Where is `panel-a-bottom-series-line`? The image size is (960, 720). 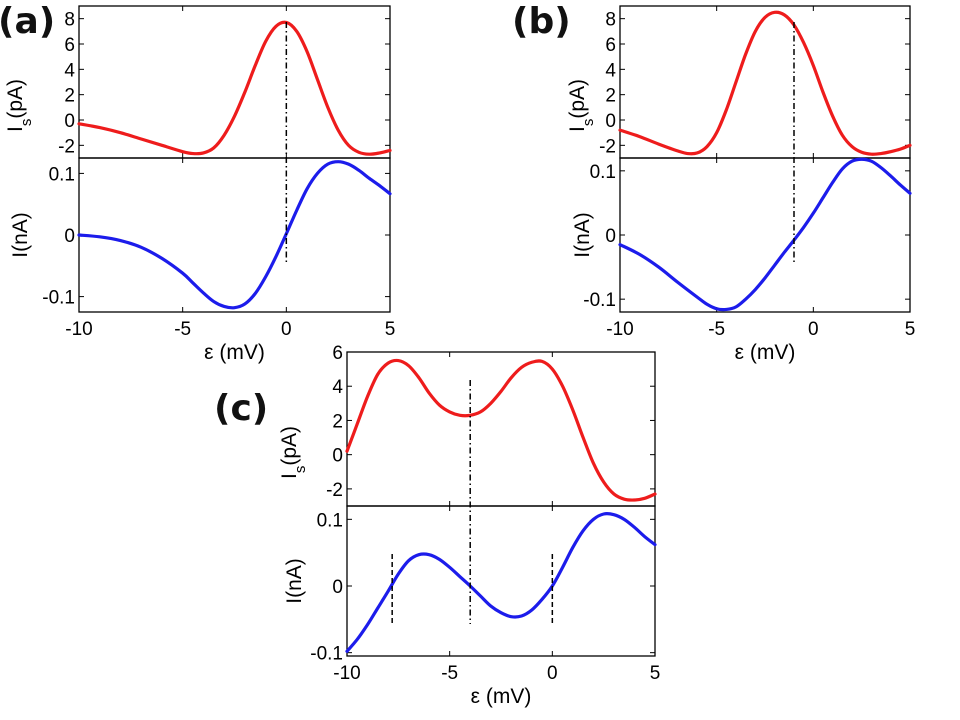 panel-a-bottom-series-line is located at coordinates (234, 235).